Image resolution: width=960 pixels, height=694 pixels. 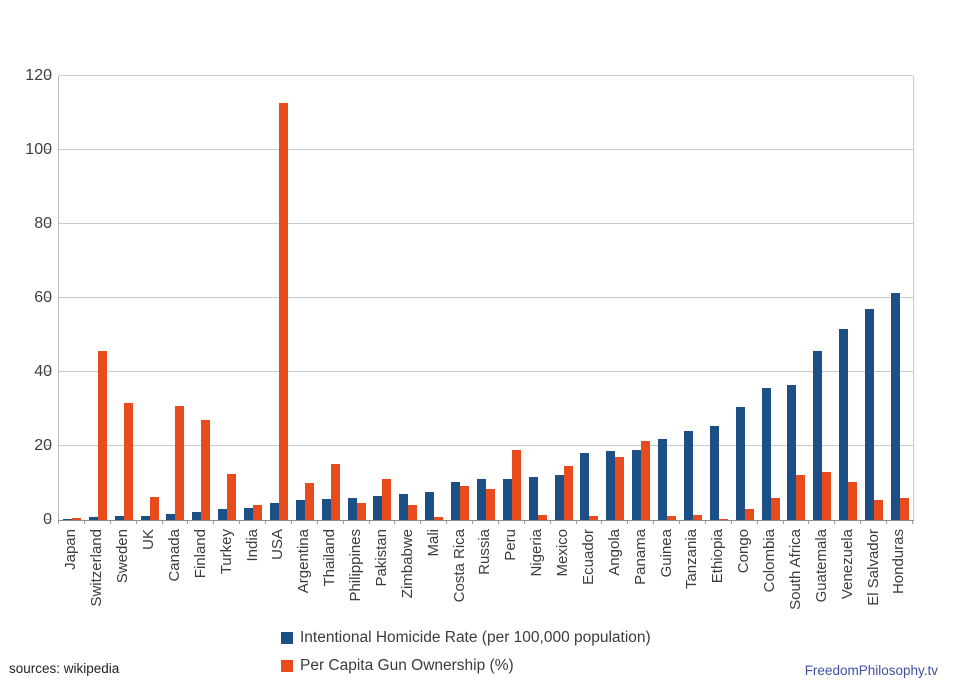 I want to click on x-label-cell-switzerland: Switzerland, so click(x=97, y=577).